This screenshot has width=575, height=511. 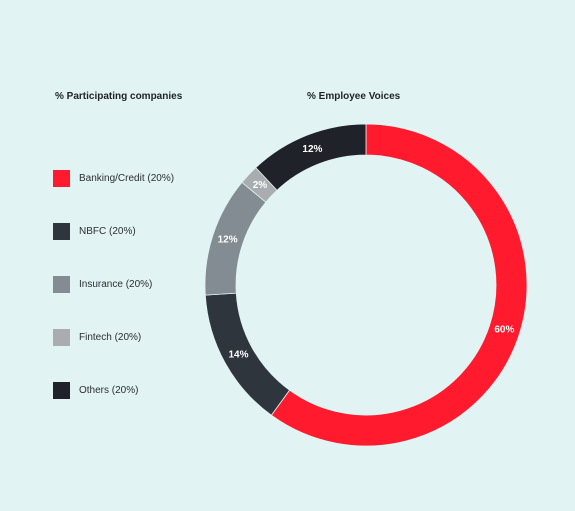 What do you see at coordinates (110, 337) in the screenshot?
I see `legend-label-fintech: Fintech (20%)` at bounding box center [110, 337].